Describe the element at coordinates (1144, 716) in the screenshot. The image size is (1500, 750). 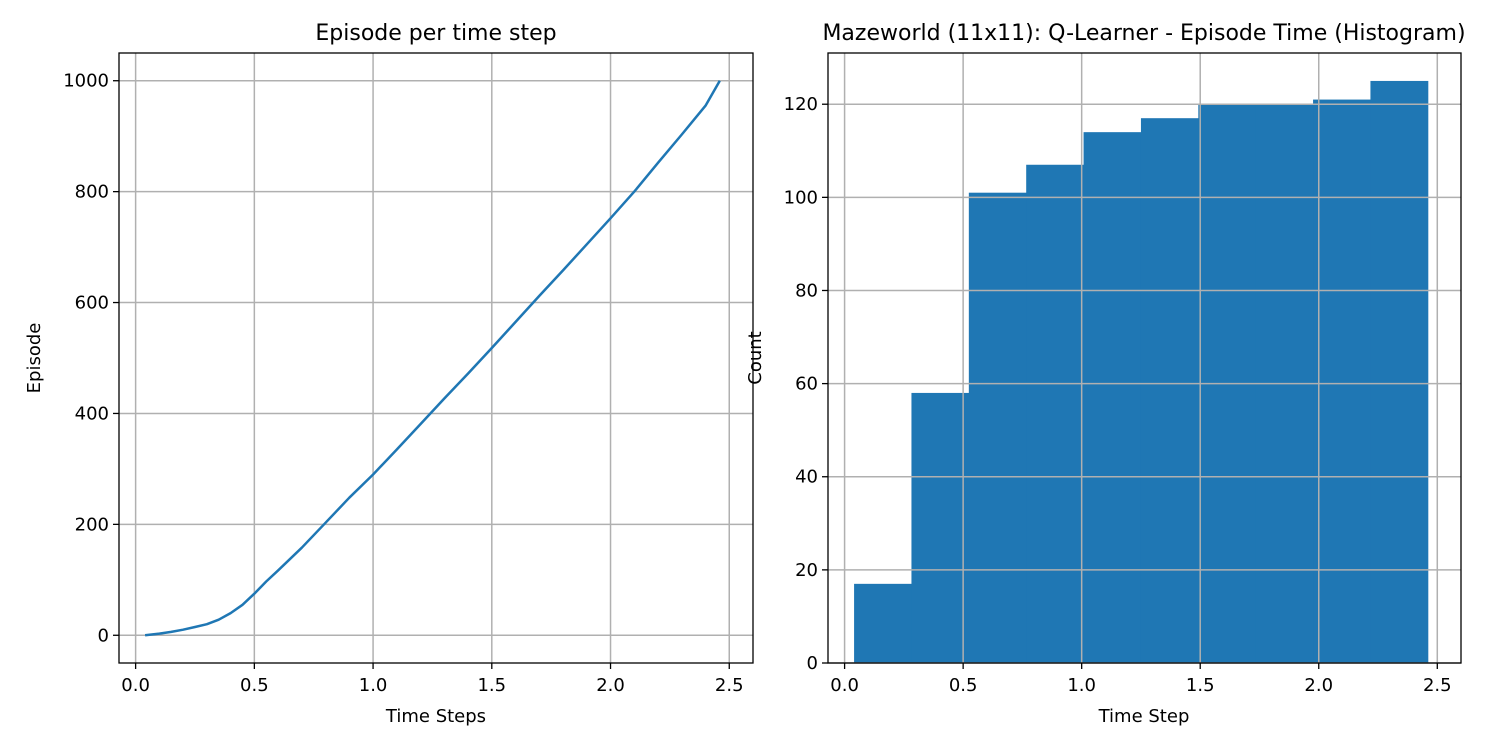
I see `histogram-x-axis-label: Time Step` at that location.